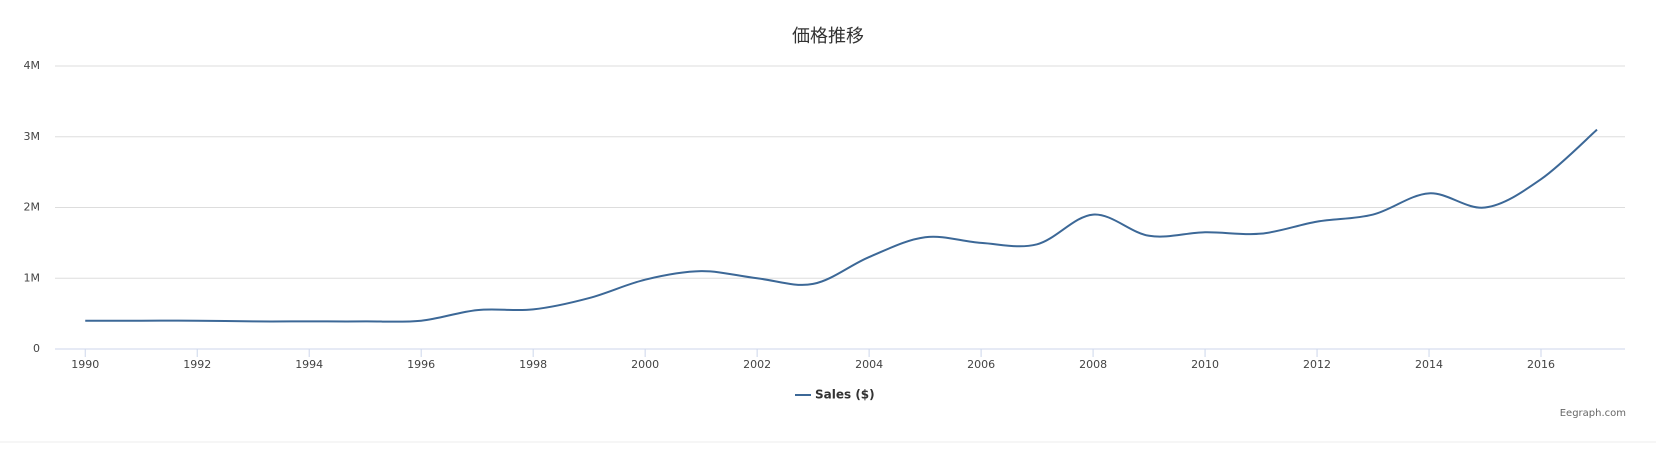  What do you see at coordinates (869, 364) in the screenshot?
I see `x-tick-label: 2004` at bounding box center [869, 364].